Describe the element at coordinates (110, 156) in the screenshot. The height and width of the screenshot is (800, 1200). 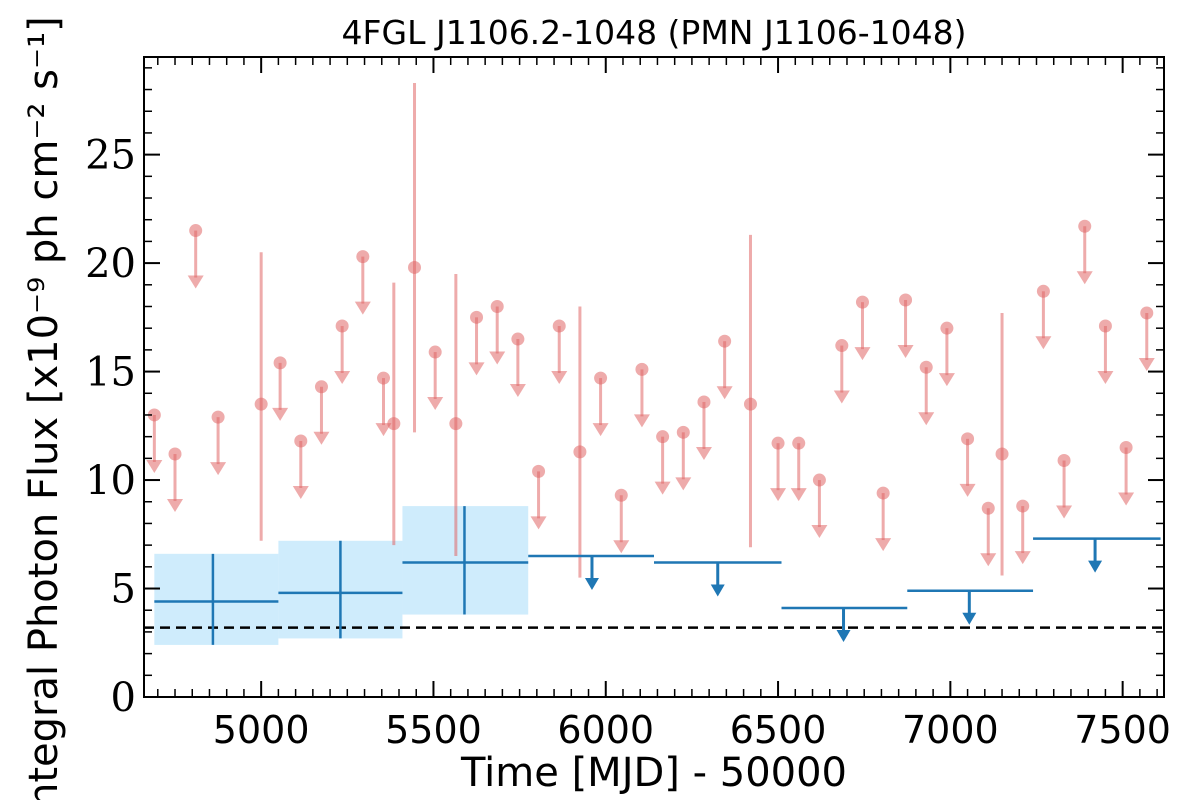
I see `y-tick-label: 25` at that location.